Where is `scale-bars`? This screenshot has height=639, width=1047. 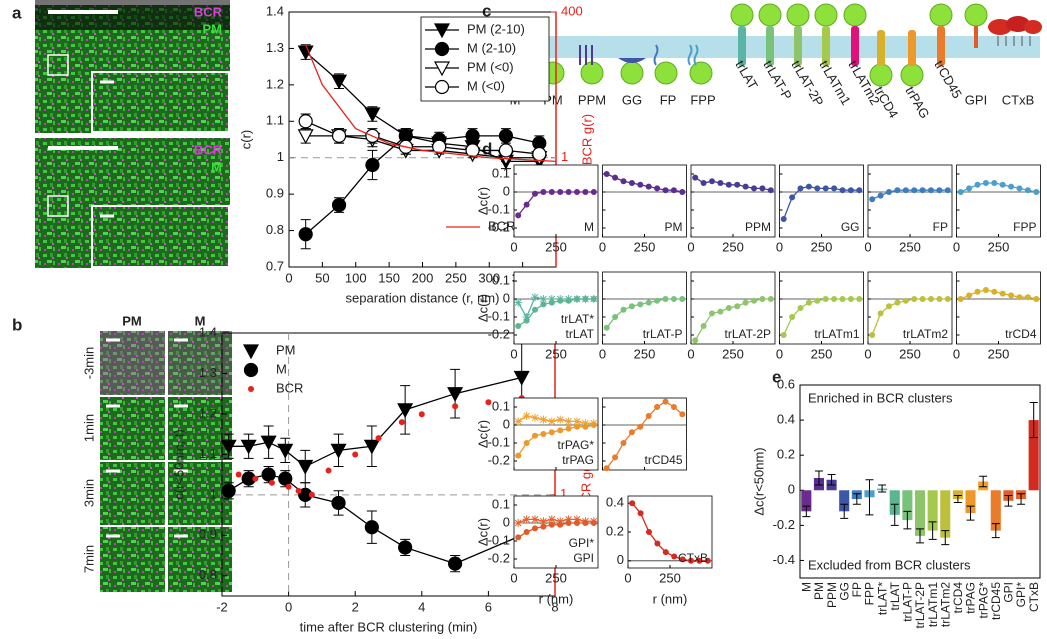 scale-bars is located at coordinates (147, 438).